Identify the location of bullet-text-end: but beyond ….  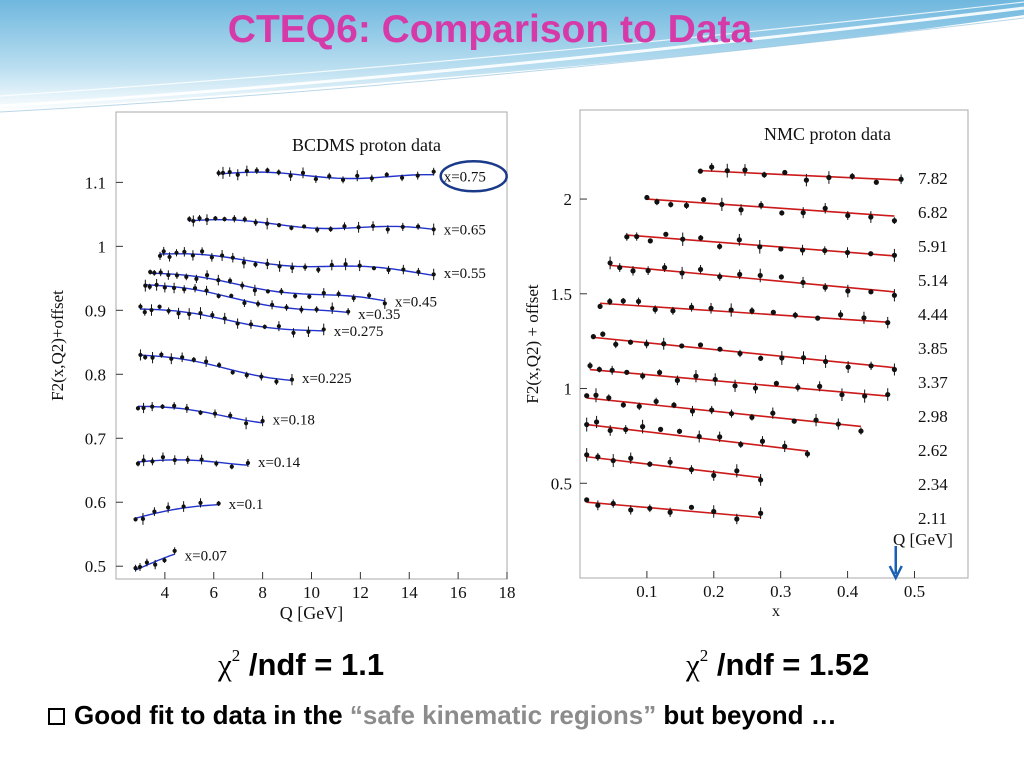
(746, 715).